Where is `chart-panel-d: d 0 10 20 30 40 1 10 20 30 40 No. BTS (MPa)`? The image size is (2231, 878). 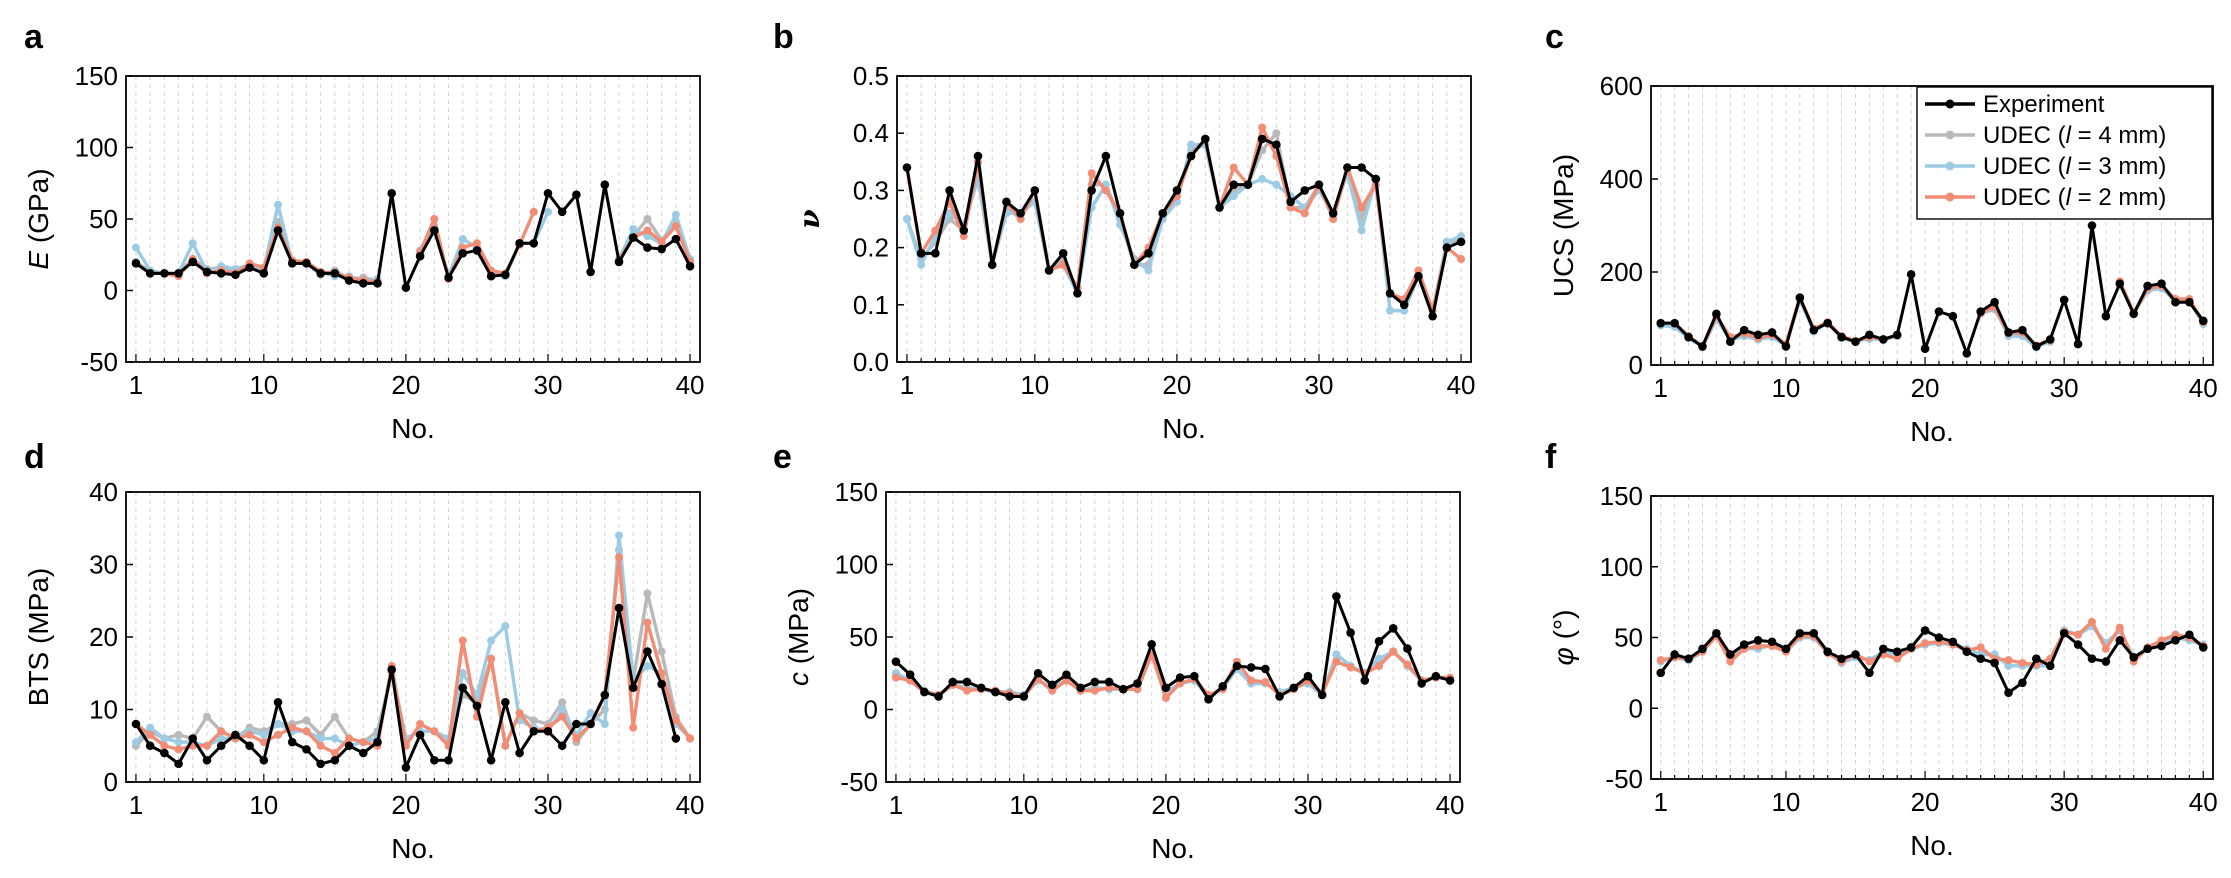 chart-panel-d: d 0 10 20 30 40 1 10 20 30 40 No. BTS (MPa) is located at coordinates (364, 651).